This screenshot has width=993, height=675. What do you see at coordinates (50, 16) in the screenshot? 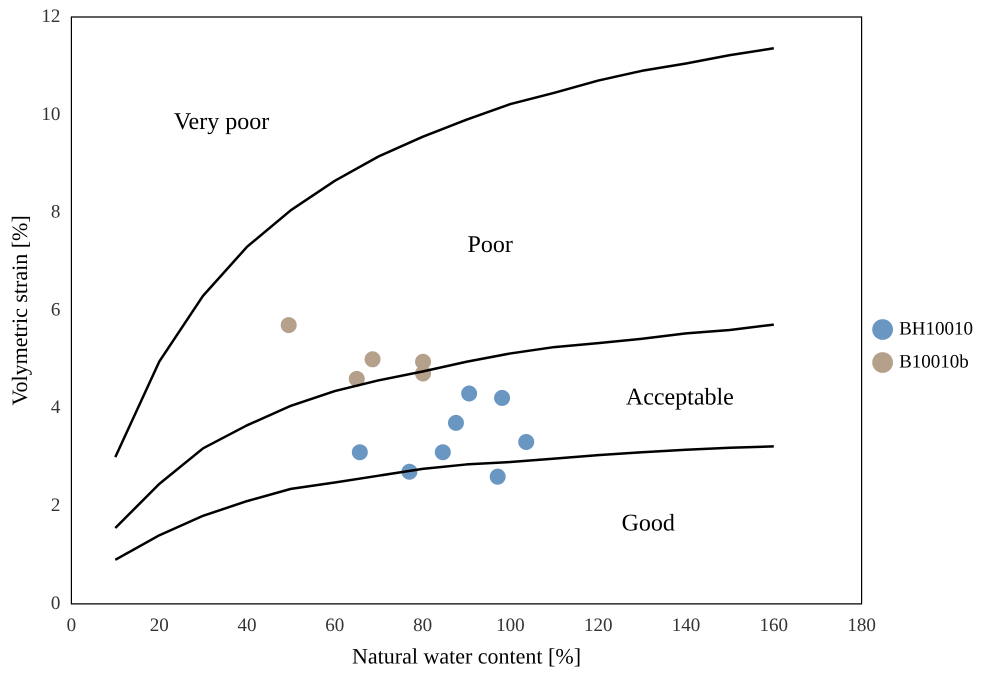
I see `y-tick-label: 12` at bounding box center [50, 16].